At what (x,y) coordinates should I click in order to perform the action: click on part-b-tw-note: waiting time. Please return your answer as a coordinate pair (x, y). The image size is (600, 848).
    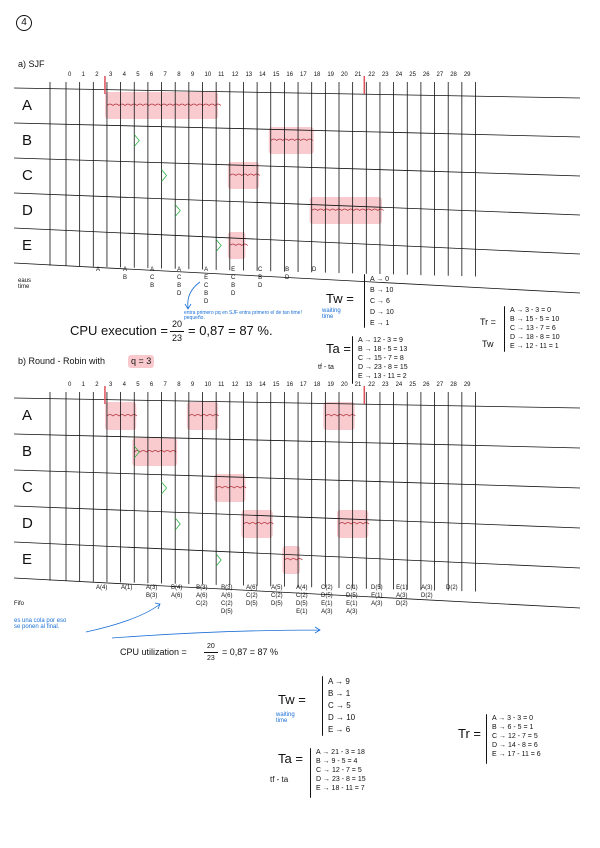
    Looking at the image, I should click on (285, 718).